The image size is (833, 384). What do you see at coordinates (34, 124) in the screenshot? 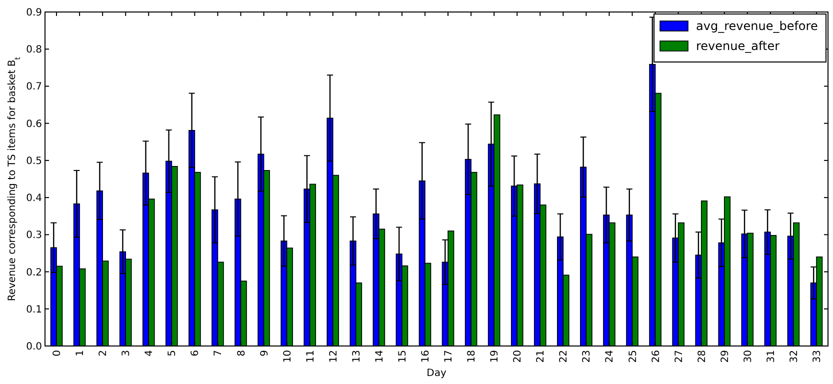
I see `y-tick-label: 0.6` at bounding box center [34, 124].